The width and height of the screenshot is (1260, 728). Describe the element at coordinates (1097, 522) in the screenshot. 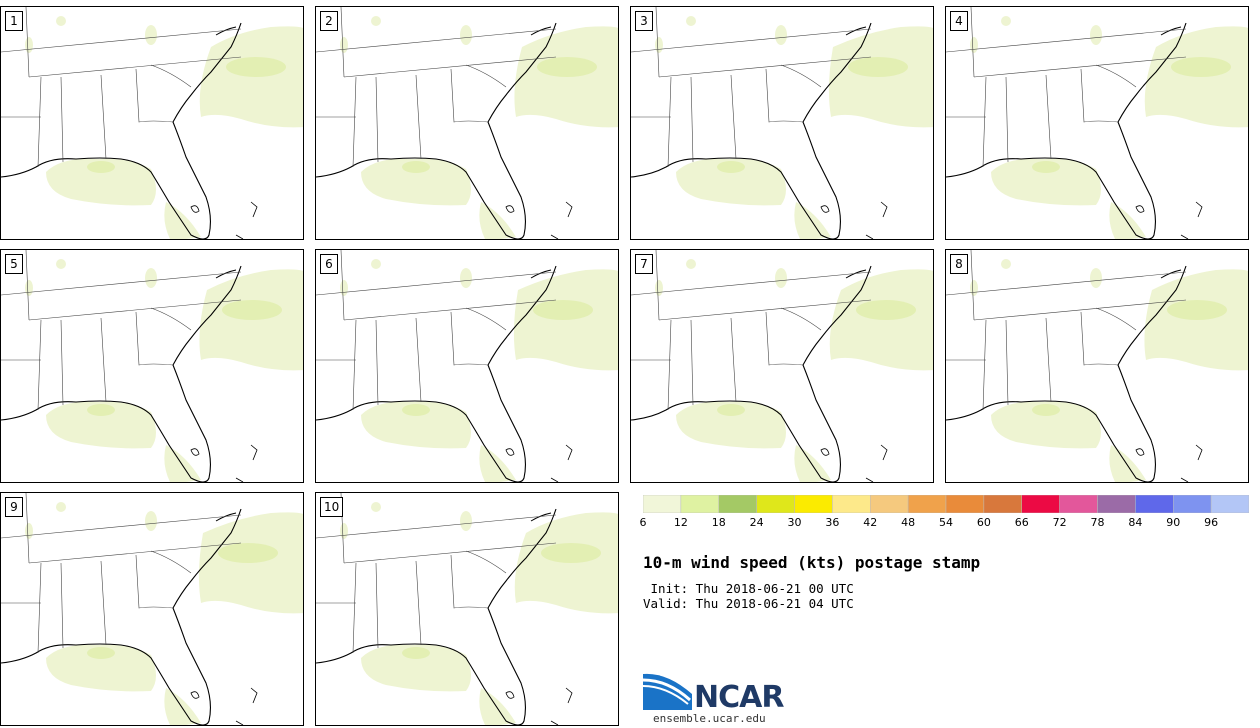

I see `colorbar-tick-label: 78` at that location.